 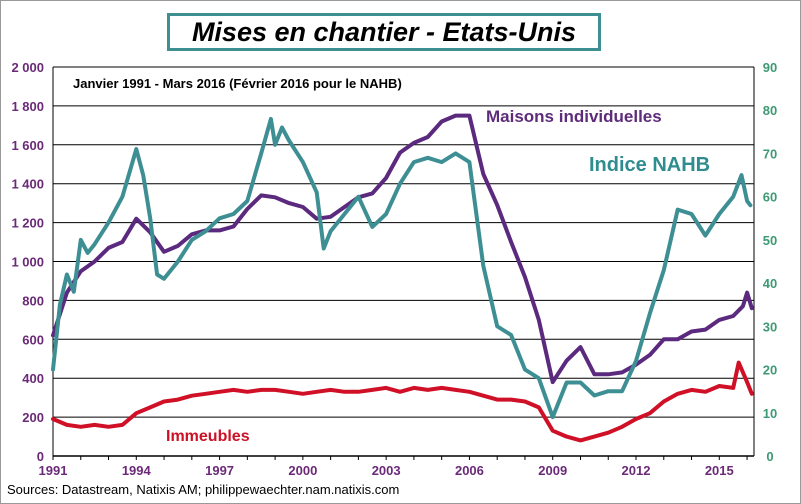 I want to click on left-axis-tick-label: 1 200, so click(x=27, y=223).